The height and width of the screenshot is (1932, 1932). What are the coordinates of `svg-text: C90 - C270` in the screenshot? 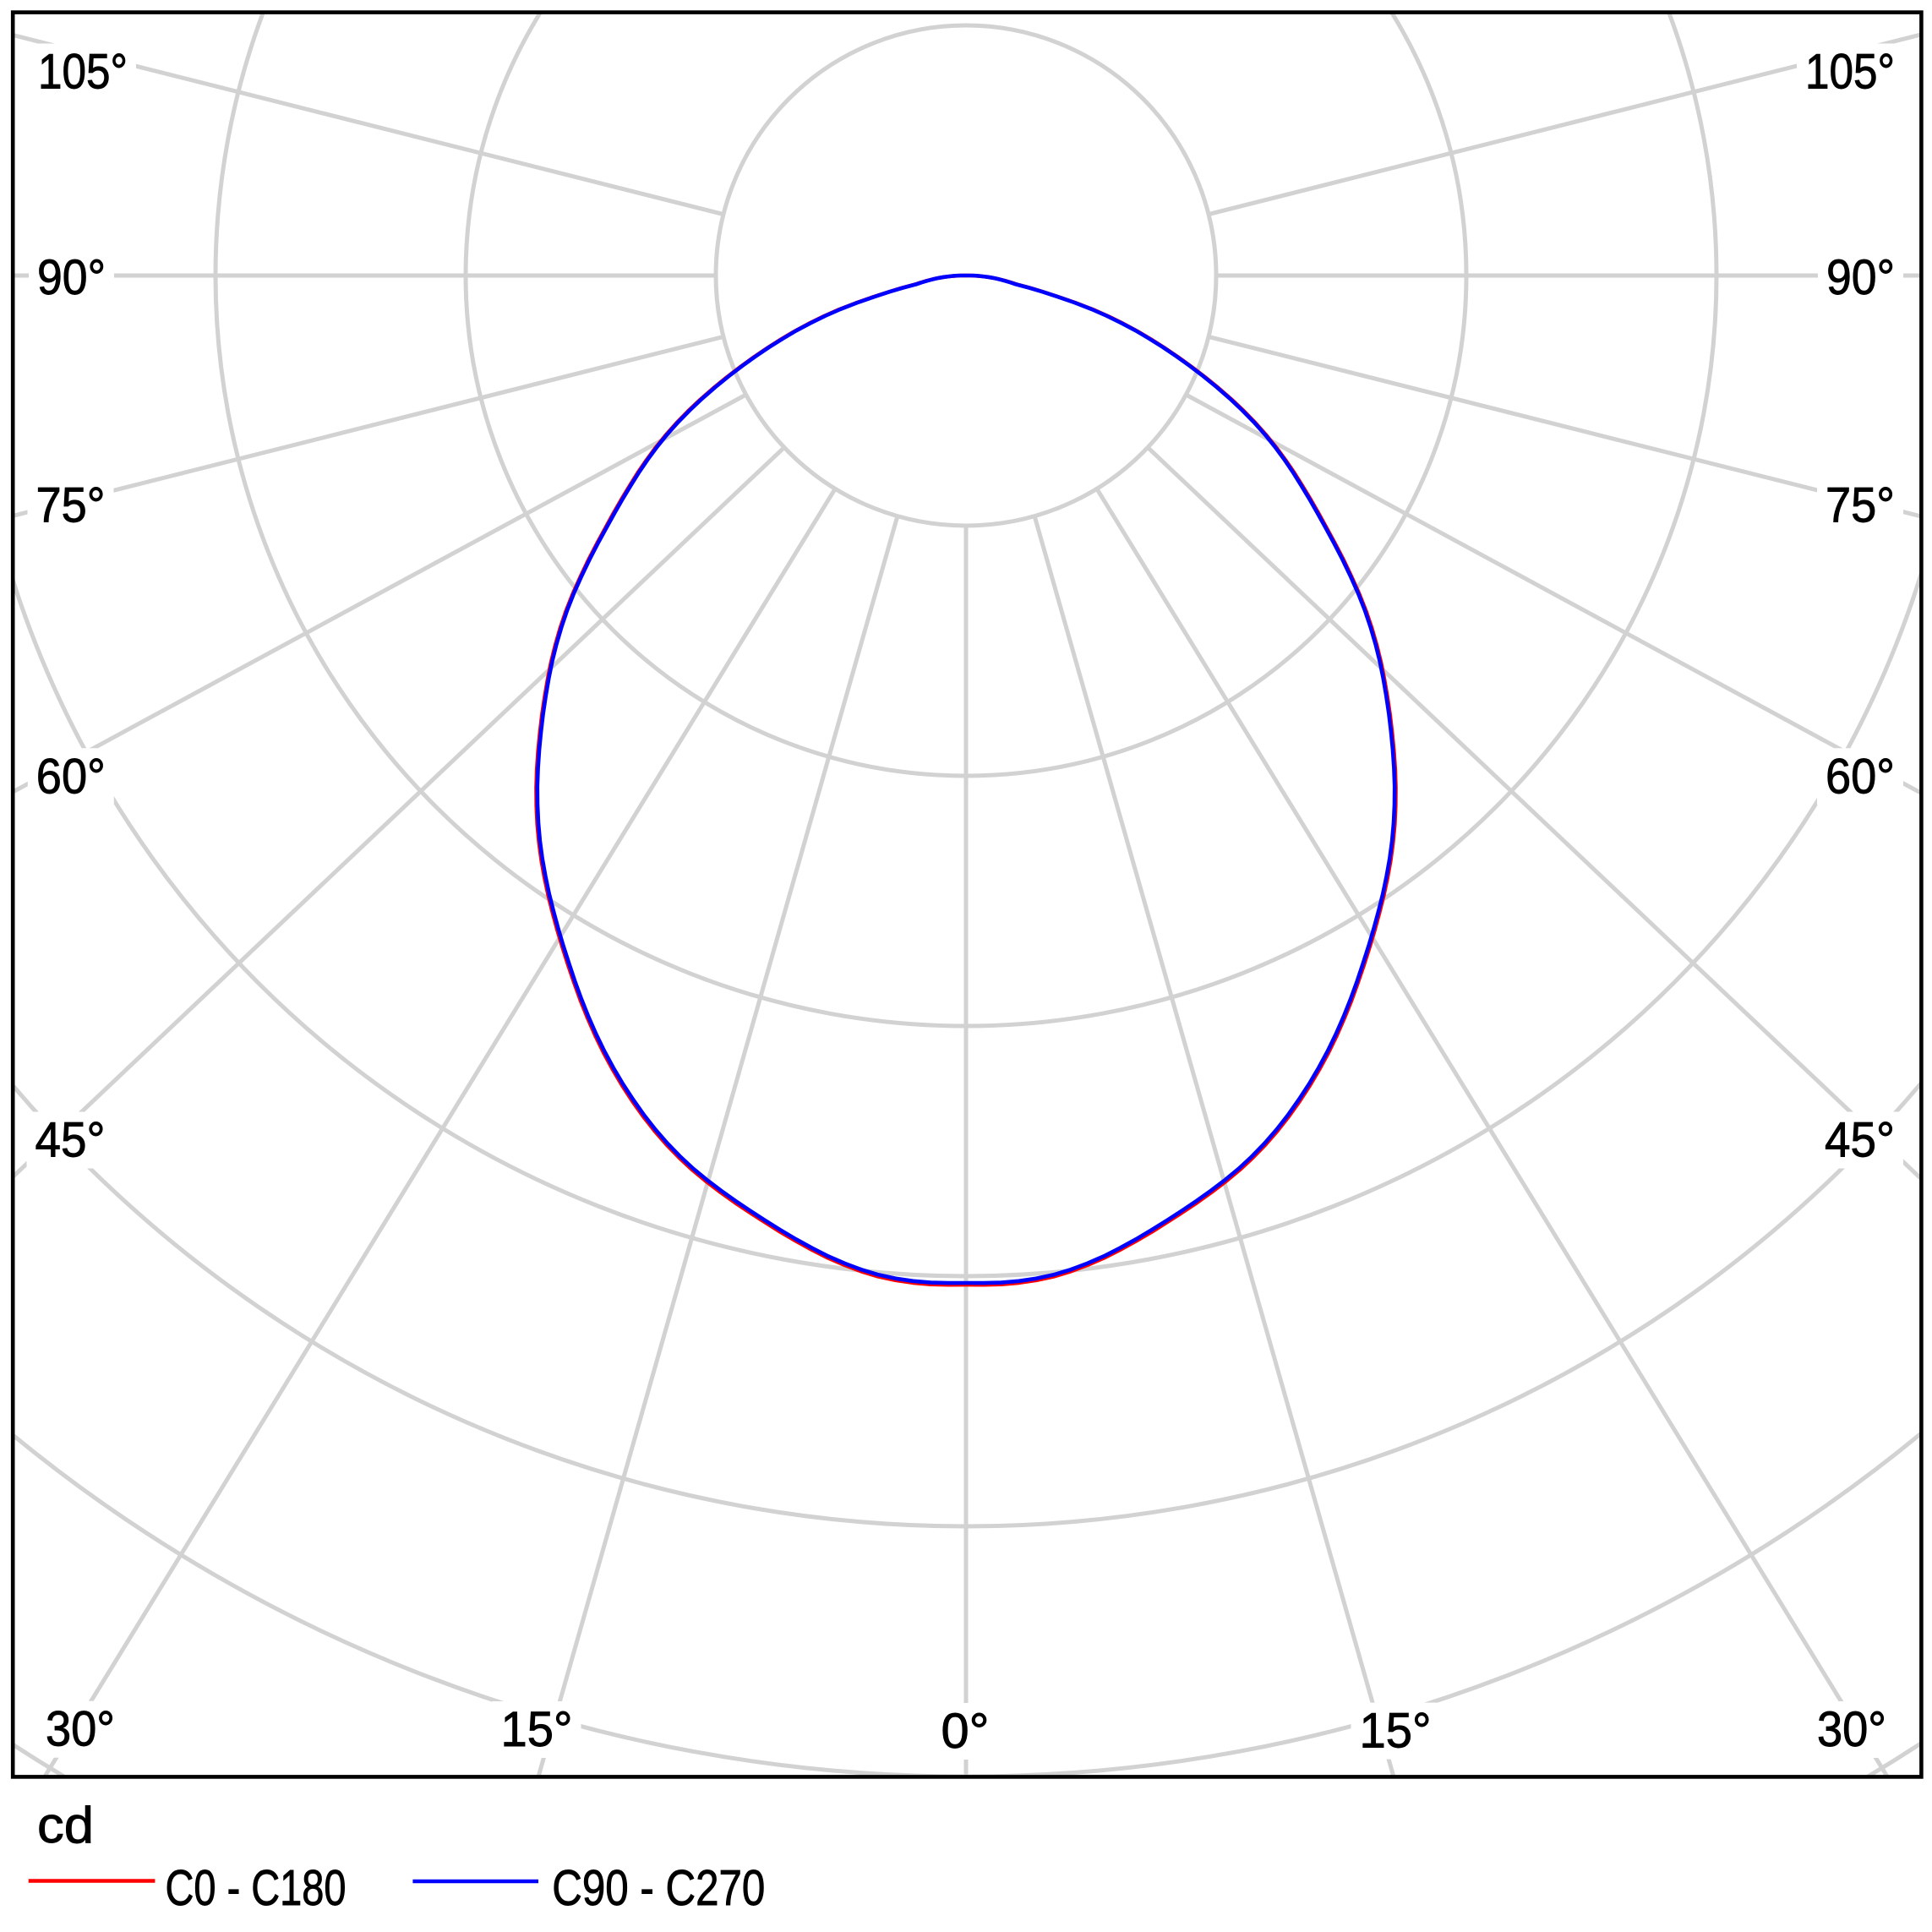 It's located at (658, 1888).